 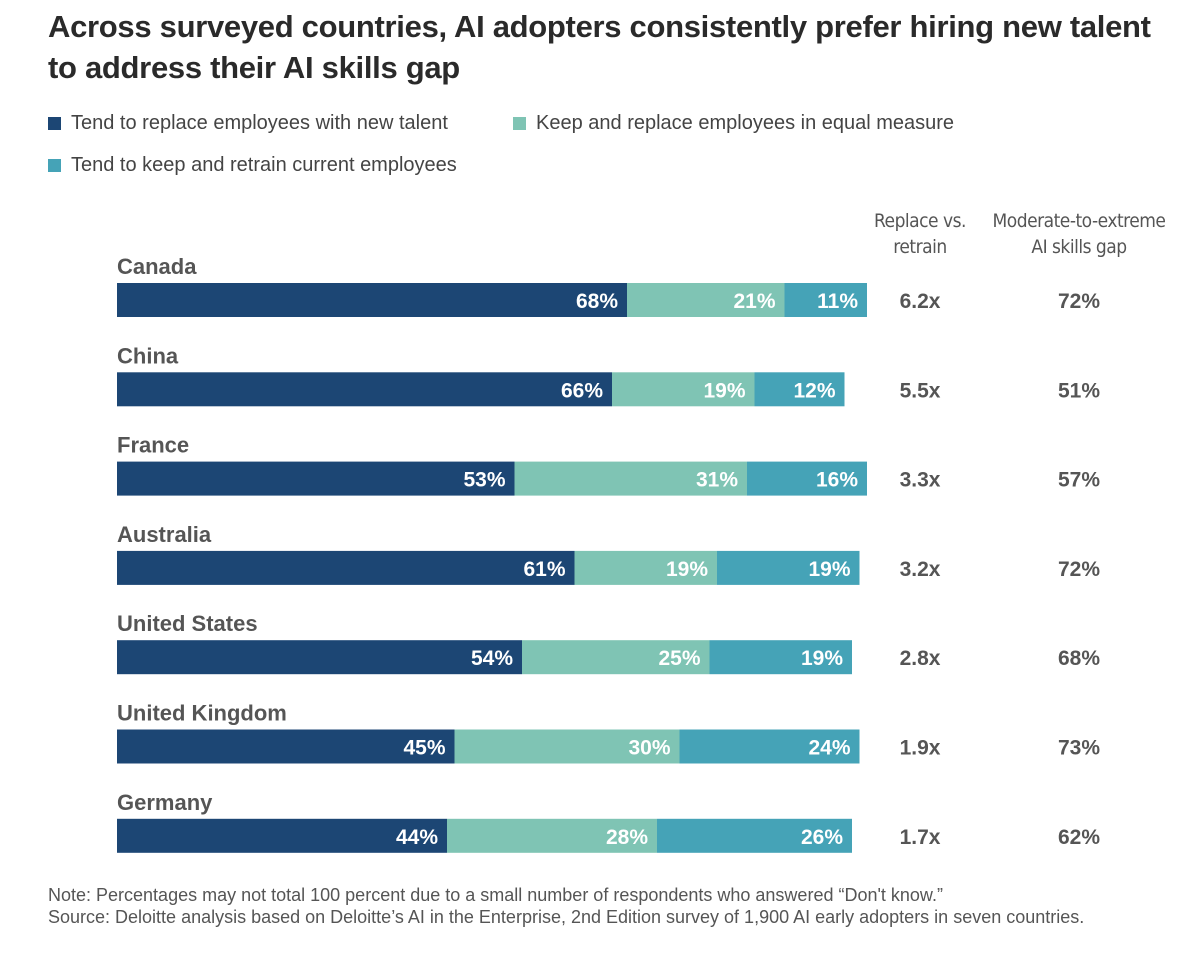 I want to click on data-label-germany-equal: 28%, so click(x=627, y=837).